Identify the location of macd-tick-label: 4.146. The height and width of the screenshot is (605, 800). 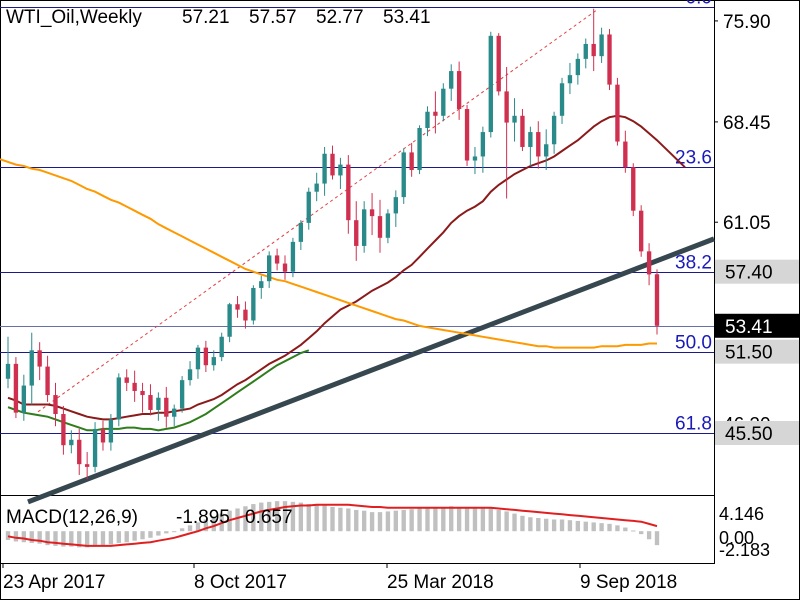
(741, 514).